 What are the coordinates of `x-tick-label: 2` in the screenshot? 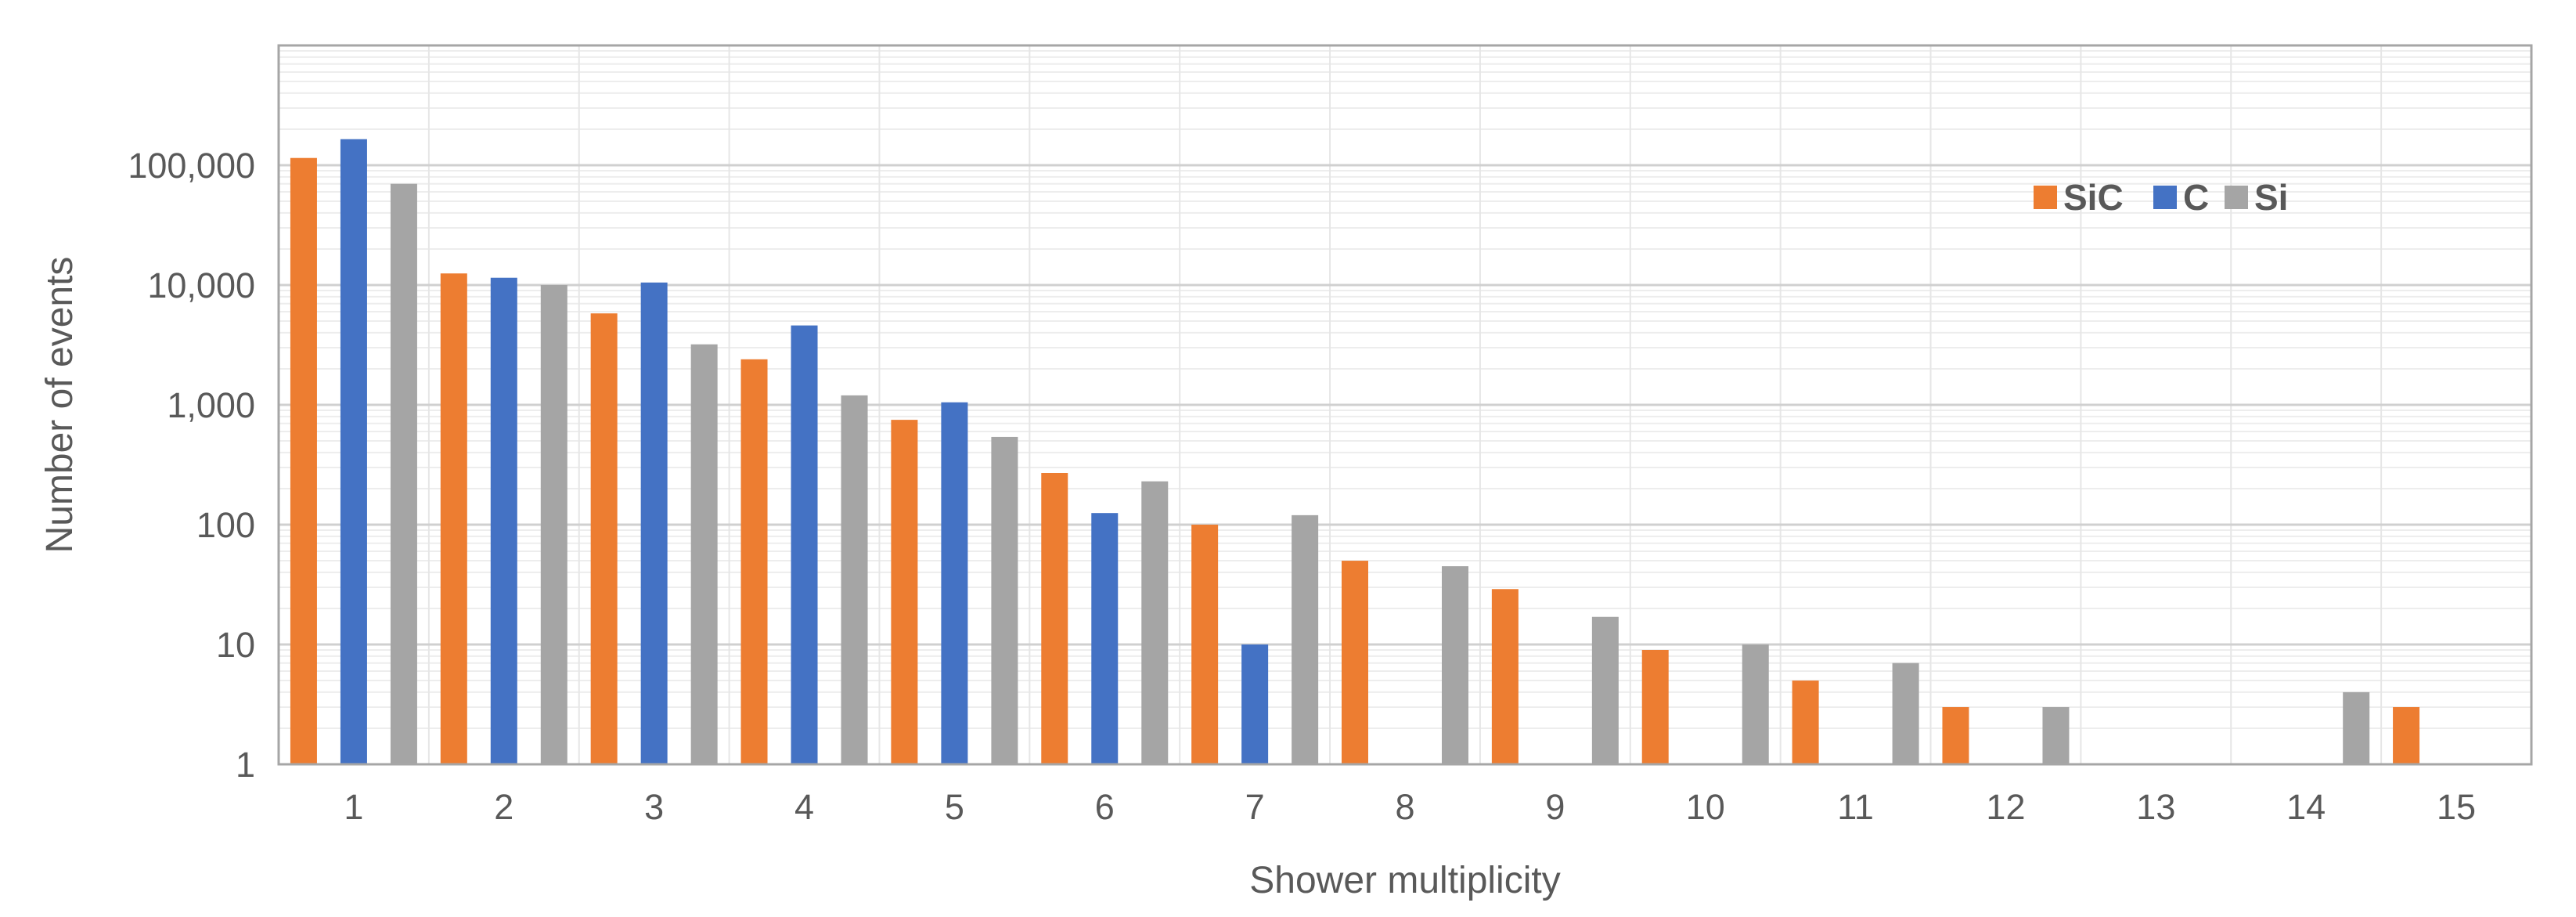 It's located at (503, 807).